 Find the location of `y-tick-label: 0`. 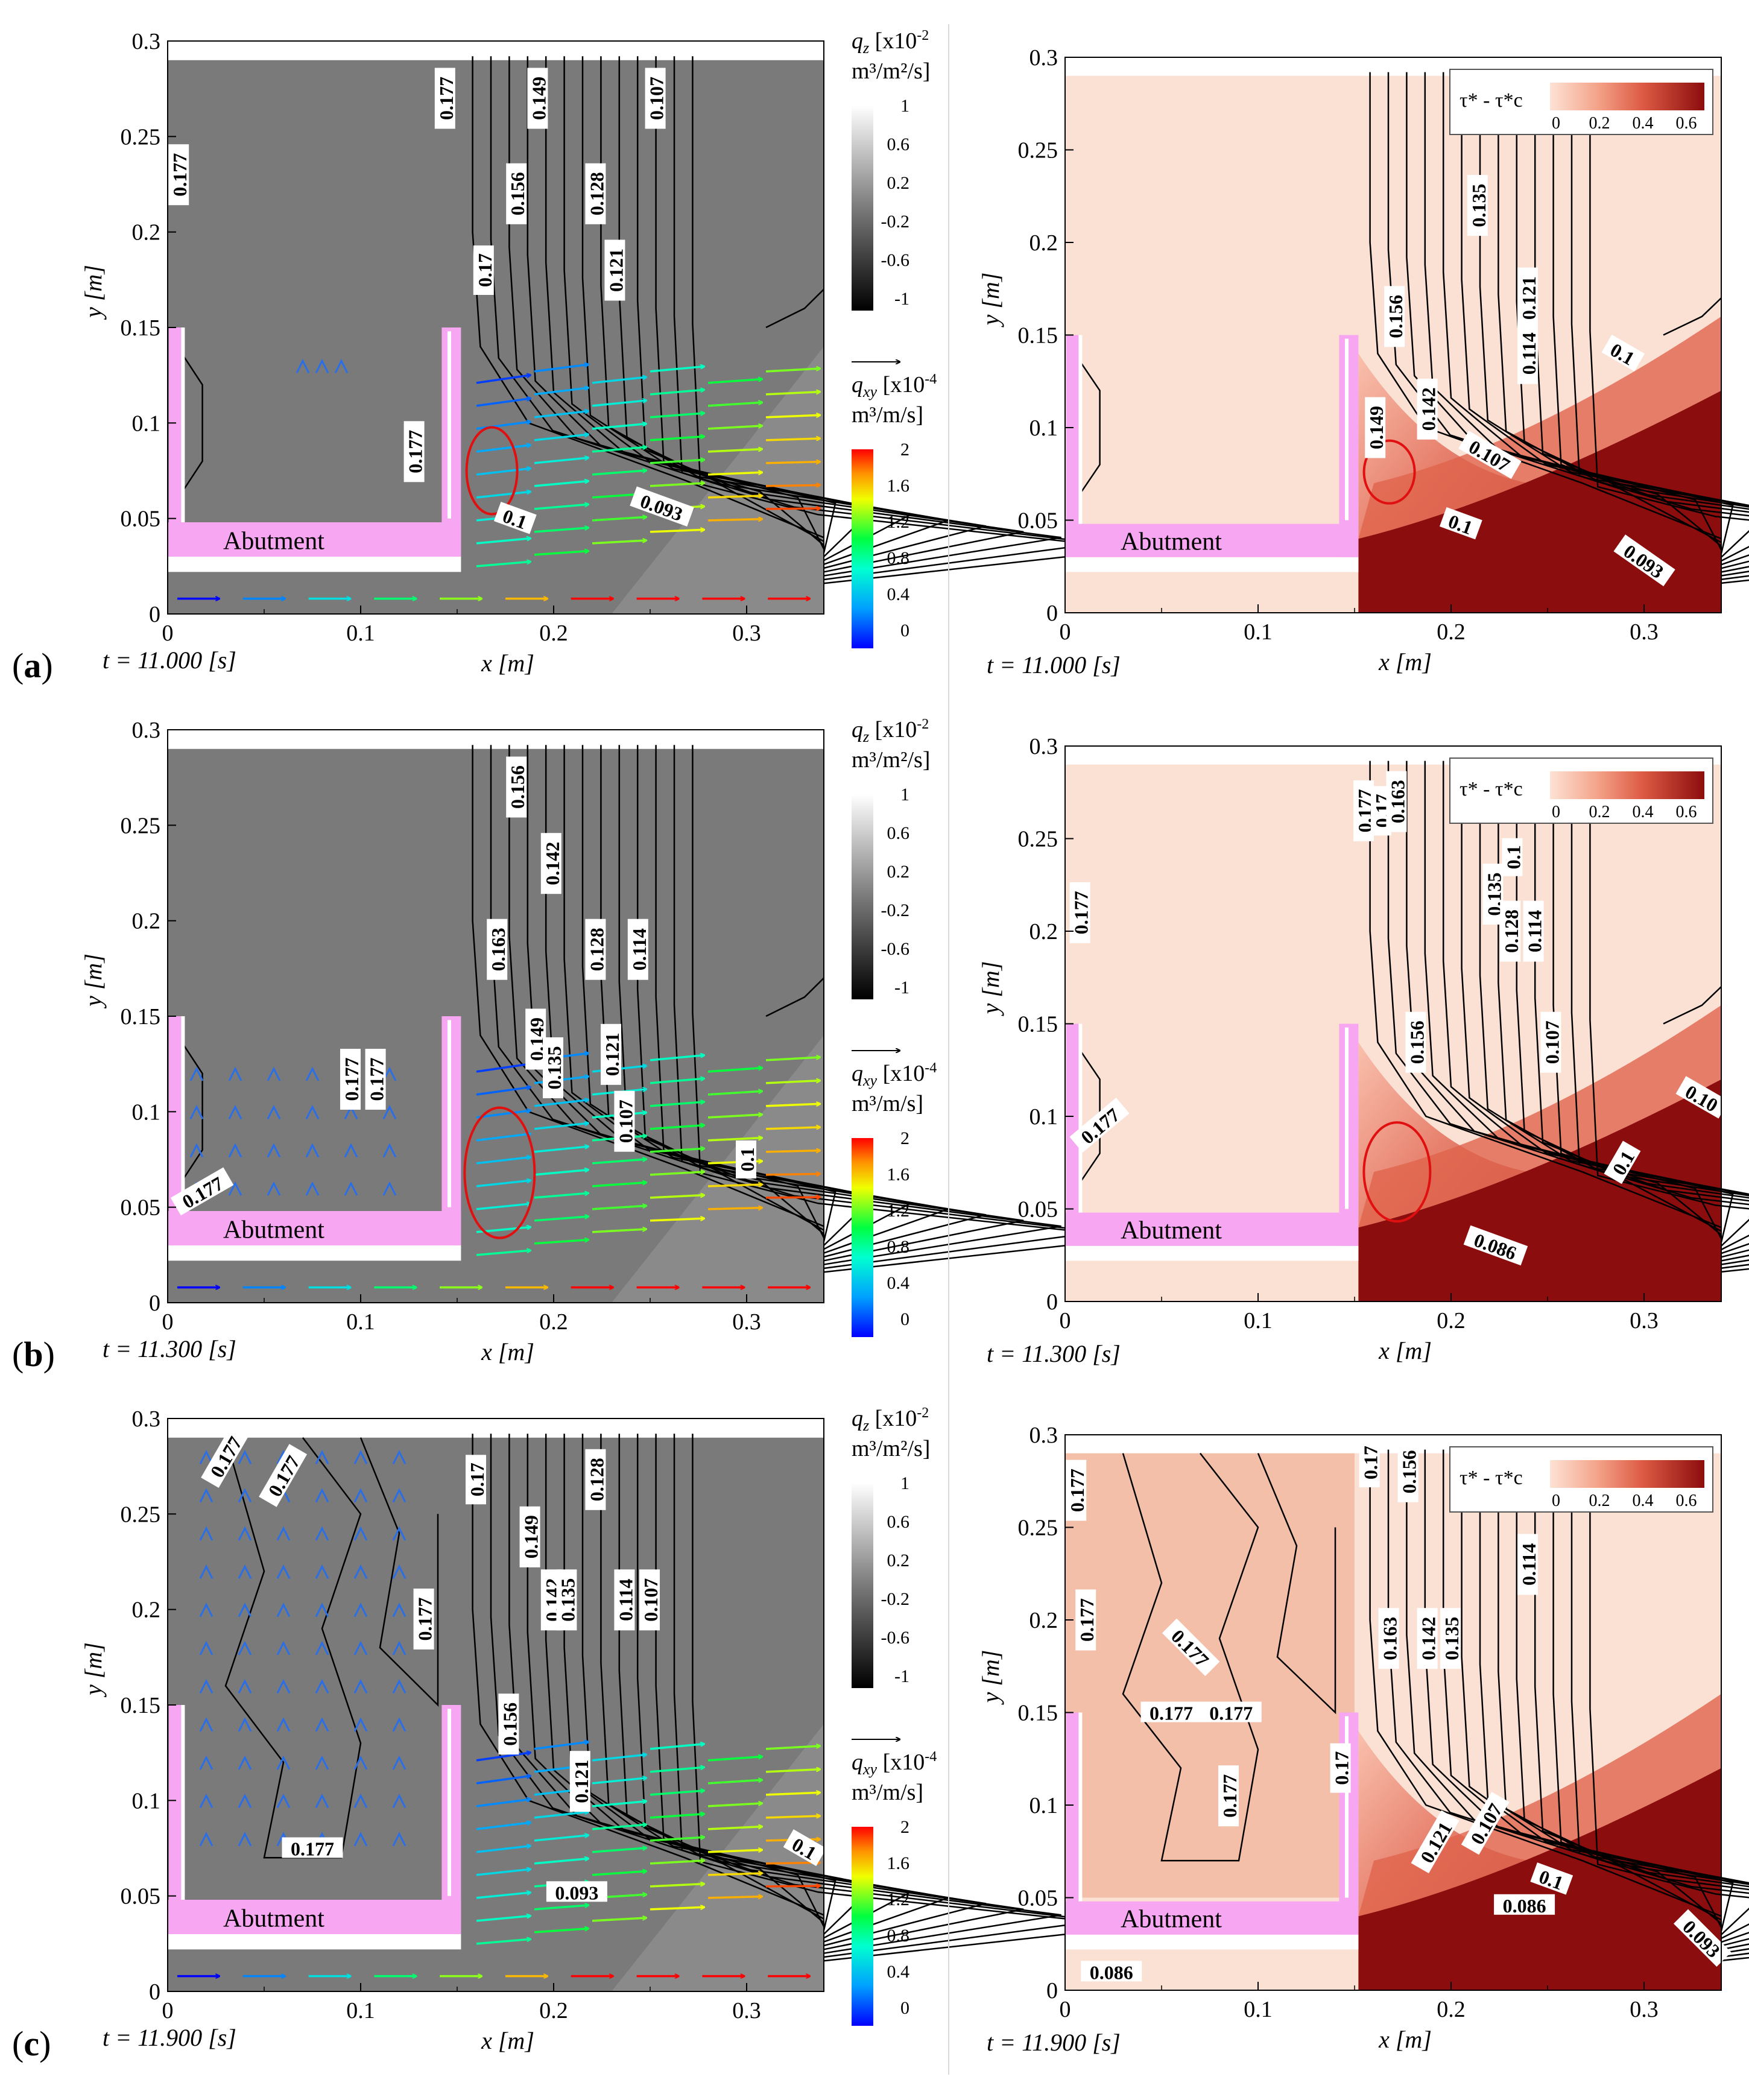

y-tick-label: 0 is located at coordinates (1052, 1991).